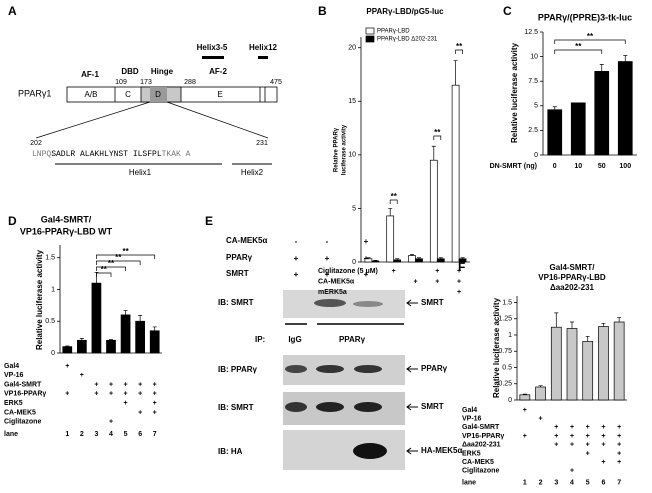 This screenshot has width=652, height=493. I want to click on arrow, so click(412, 303).